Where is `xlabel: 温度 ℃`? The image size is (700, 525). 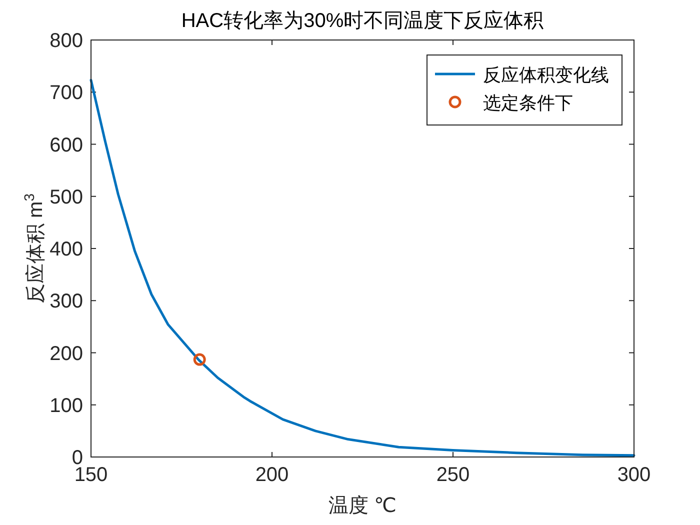 xlabel: 温度 ℃ is located at coordinates (362, 506).